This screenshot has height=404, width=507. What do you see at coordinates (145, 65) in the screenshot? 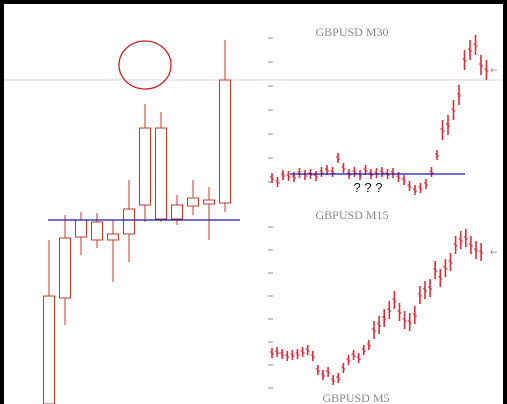
I see `highlight-circle` at bounding box center [145, 65].